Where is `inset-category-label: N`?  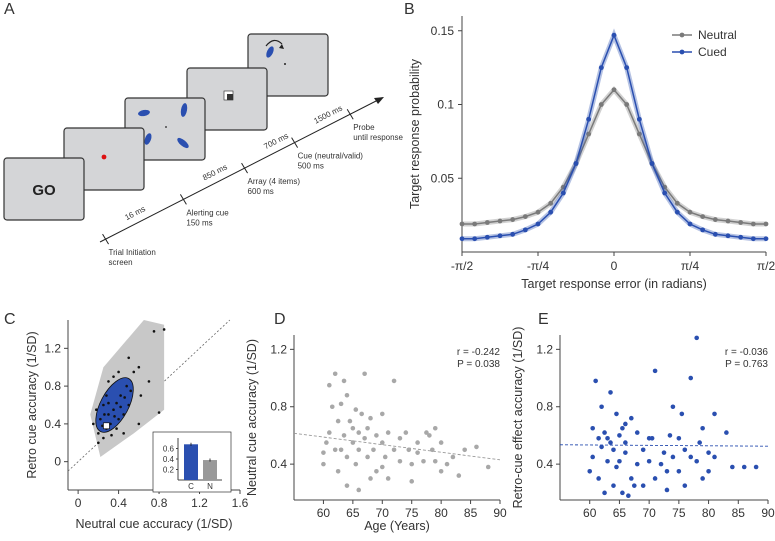
inset-category-label: N is located at coordinates (210, 486).